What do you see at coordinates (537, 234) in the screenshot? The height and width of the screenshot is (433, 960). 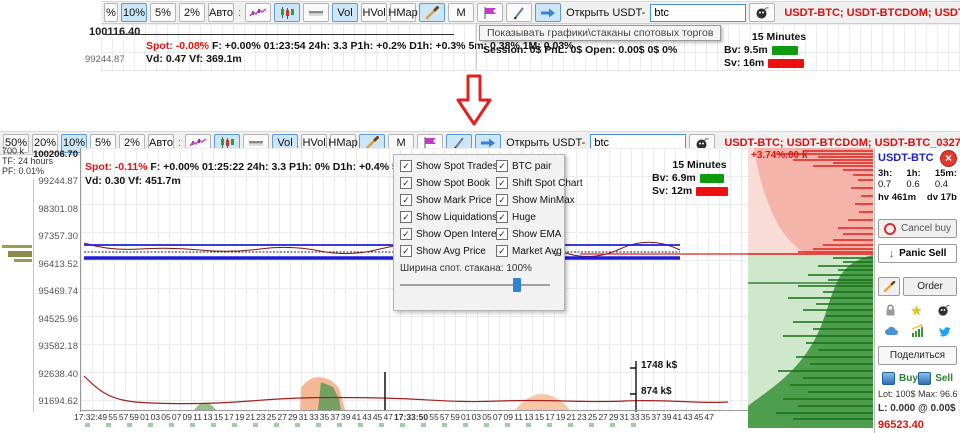 I see `checkbox-label: Show EMA` at bounding box center [537, 234].